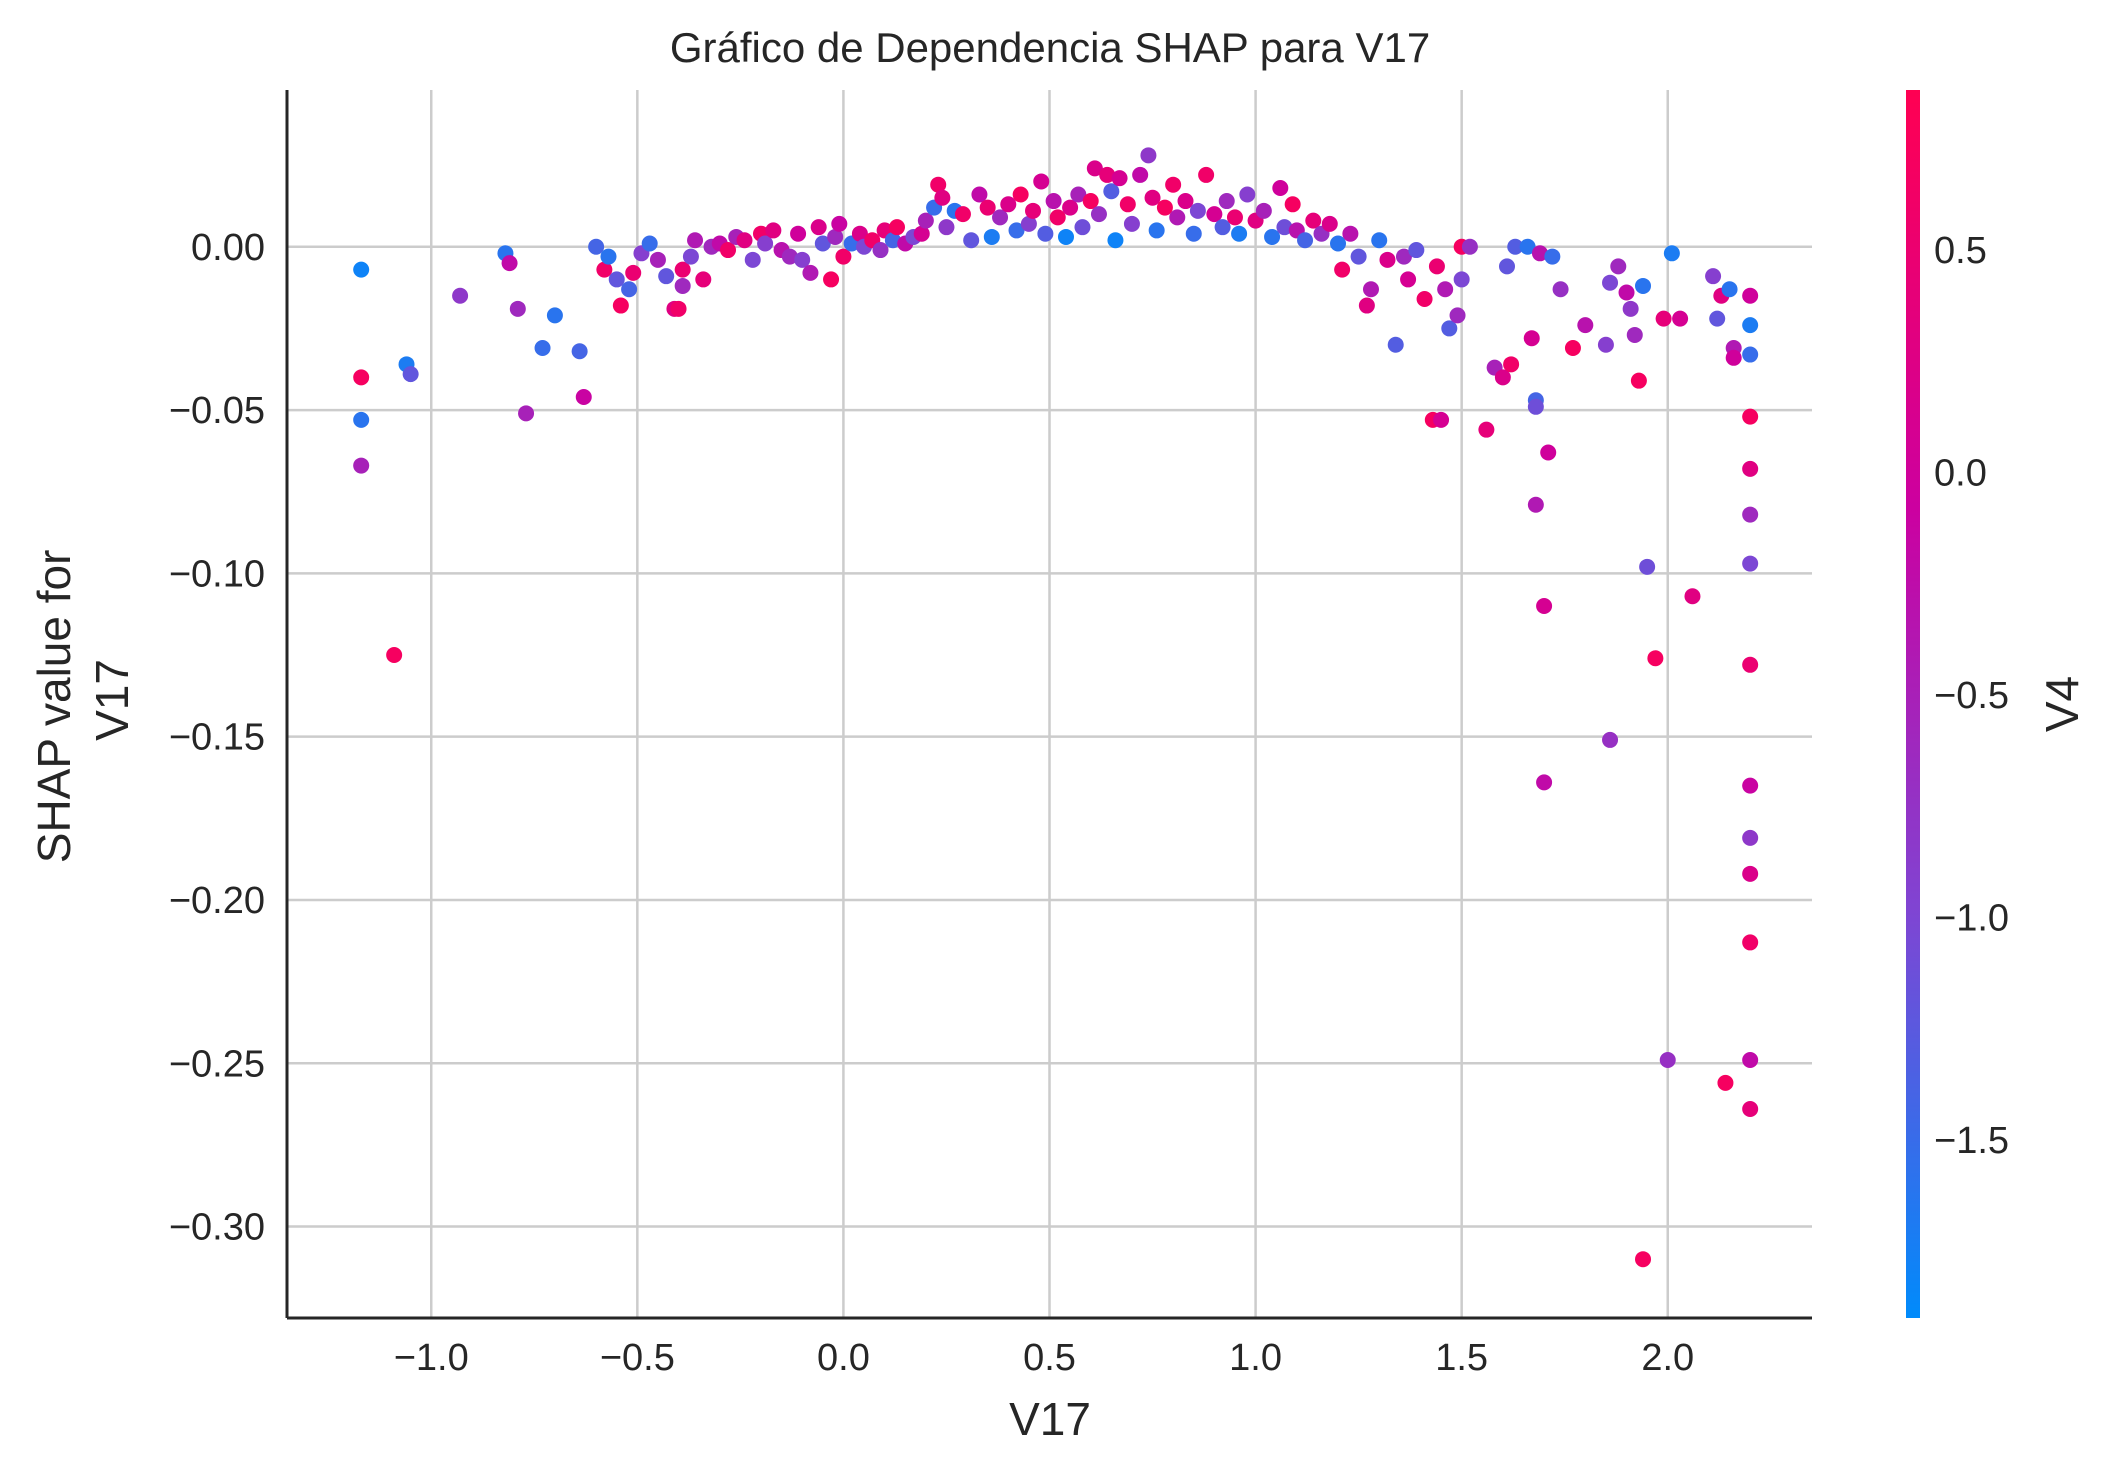 This screenshot has height=1467, width=2114. Describe the element at coordinates (217, 901) in the screenshot. I see `y-tick-label: −0.20` at that location.